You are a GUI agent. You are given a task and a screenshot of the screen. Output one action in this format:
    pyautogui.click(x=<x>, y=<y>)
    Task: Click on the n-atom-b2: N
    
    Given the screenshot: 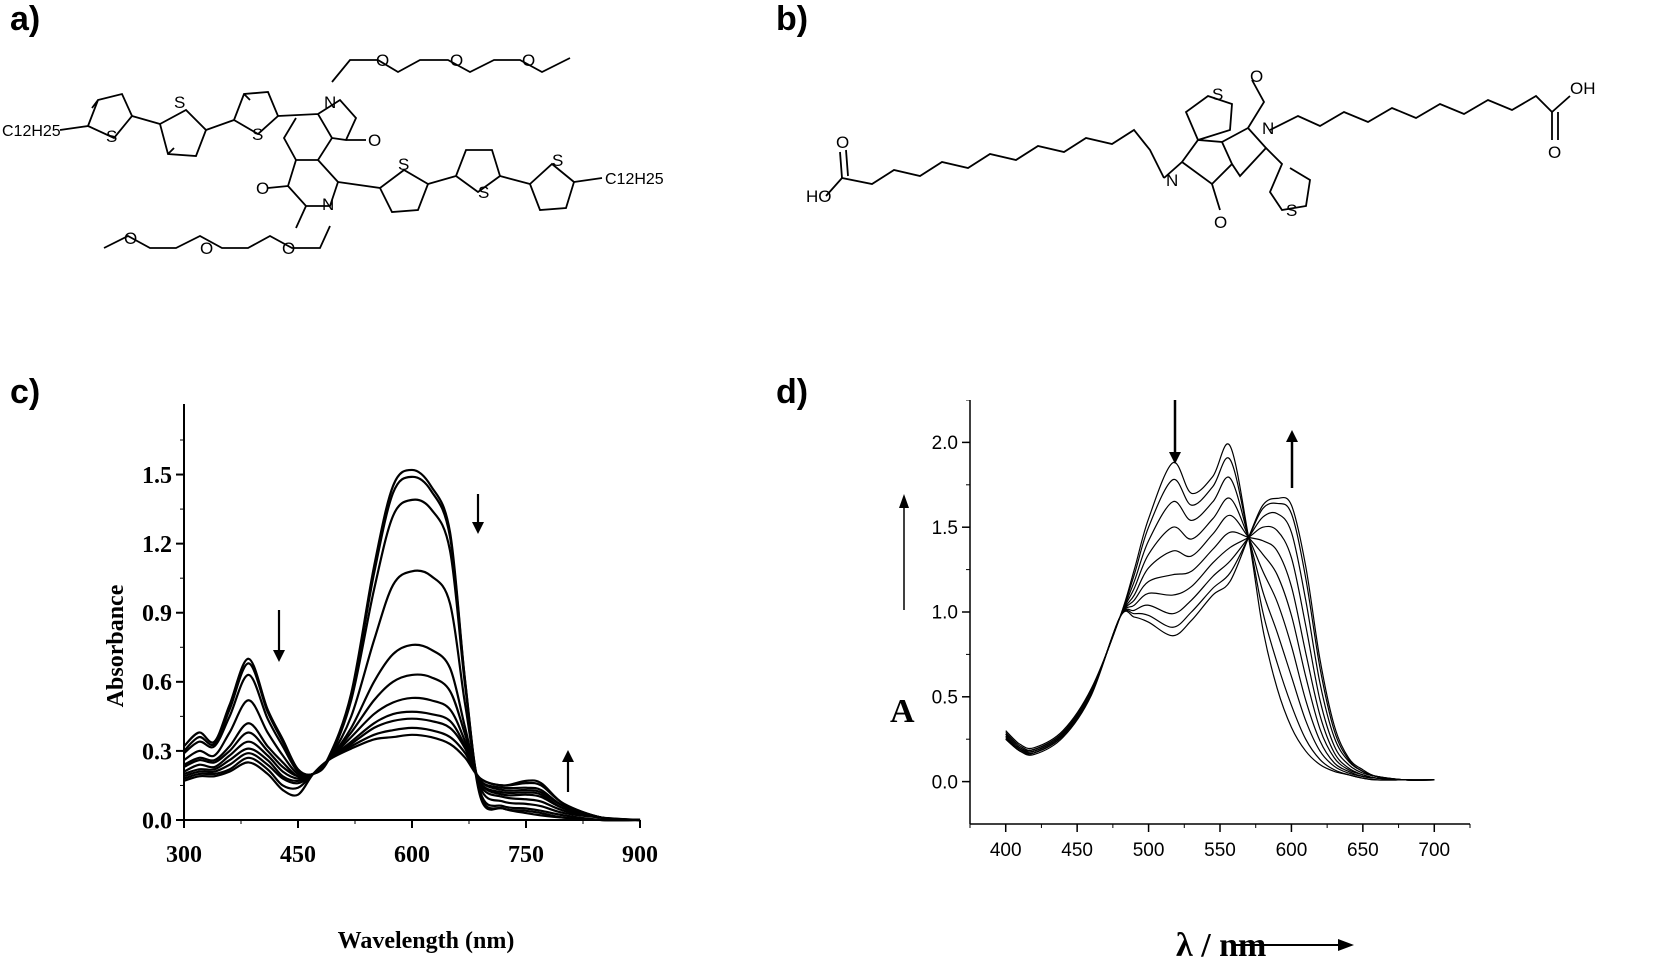 What is the action you would take?
    pyautogui.click(x=1172, y=180)
    